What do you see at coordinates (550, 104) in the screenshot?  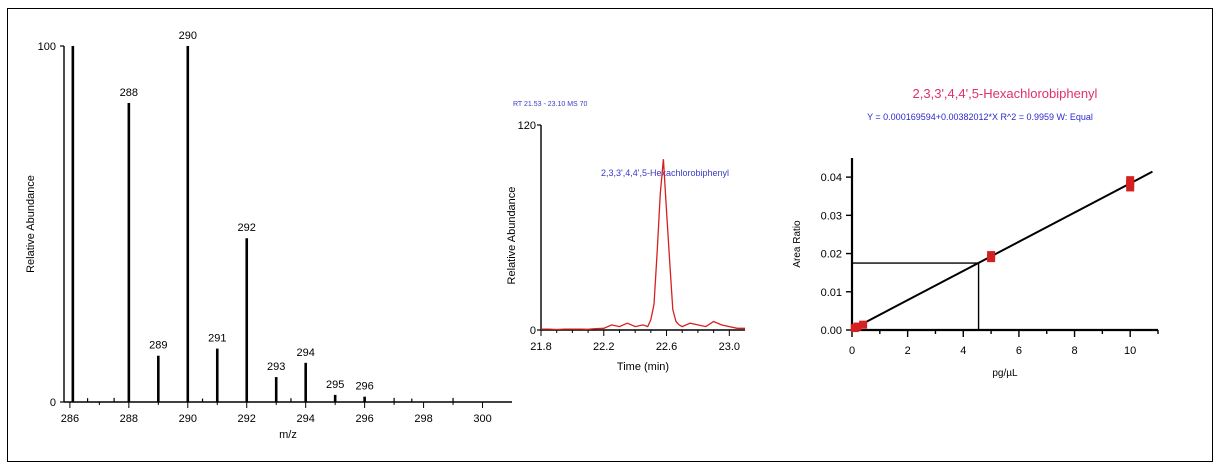 I see `chrom-header: RT 21.53 - 23.10 MS 70` at bounding box center [550, 104].